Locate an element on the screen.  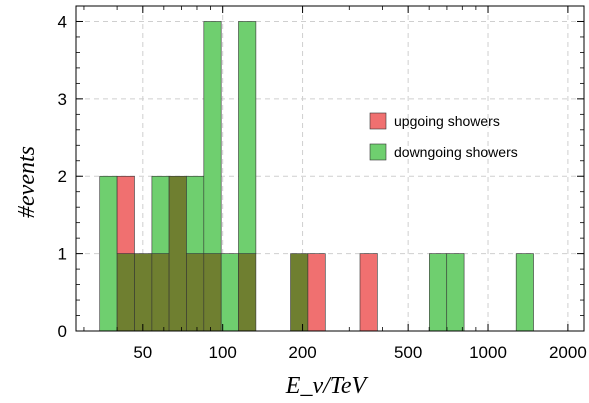
x-tick-label: 500 is located at coordinates (408, 352).